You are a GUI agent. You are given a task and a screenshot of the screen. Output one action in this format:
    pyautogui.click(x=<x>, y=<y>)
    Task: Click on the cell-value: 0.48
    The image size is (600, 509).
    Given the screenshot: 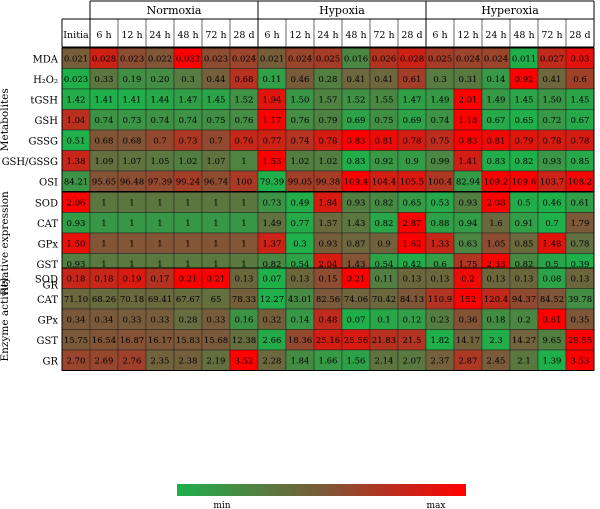 What is the action you would take?
    pyautogui.click(x=328, y=321)
    